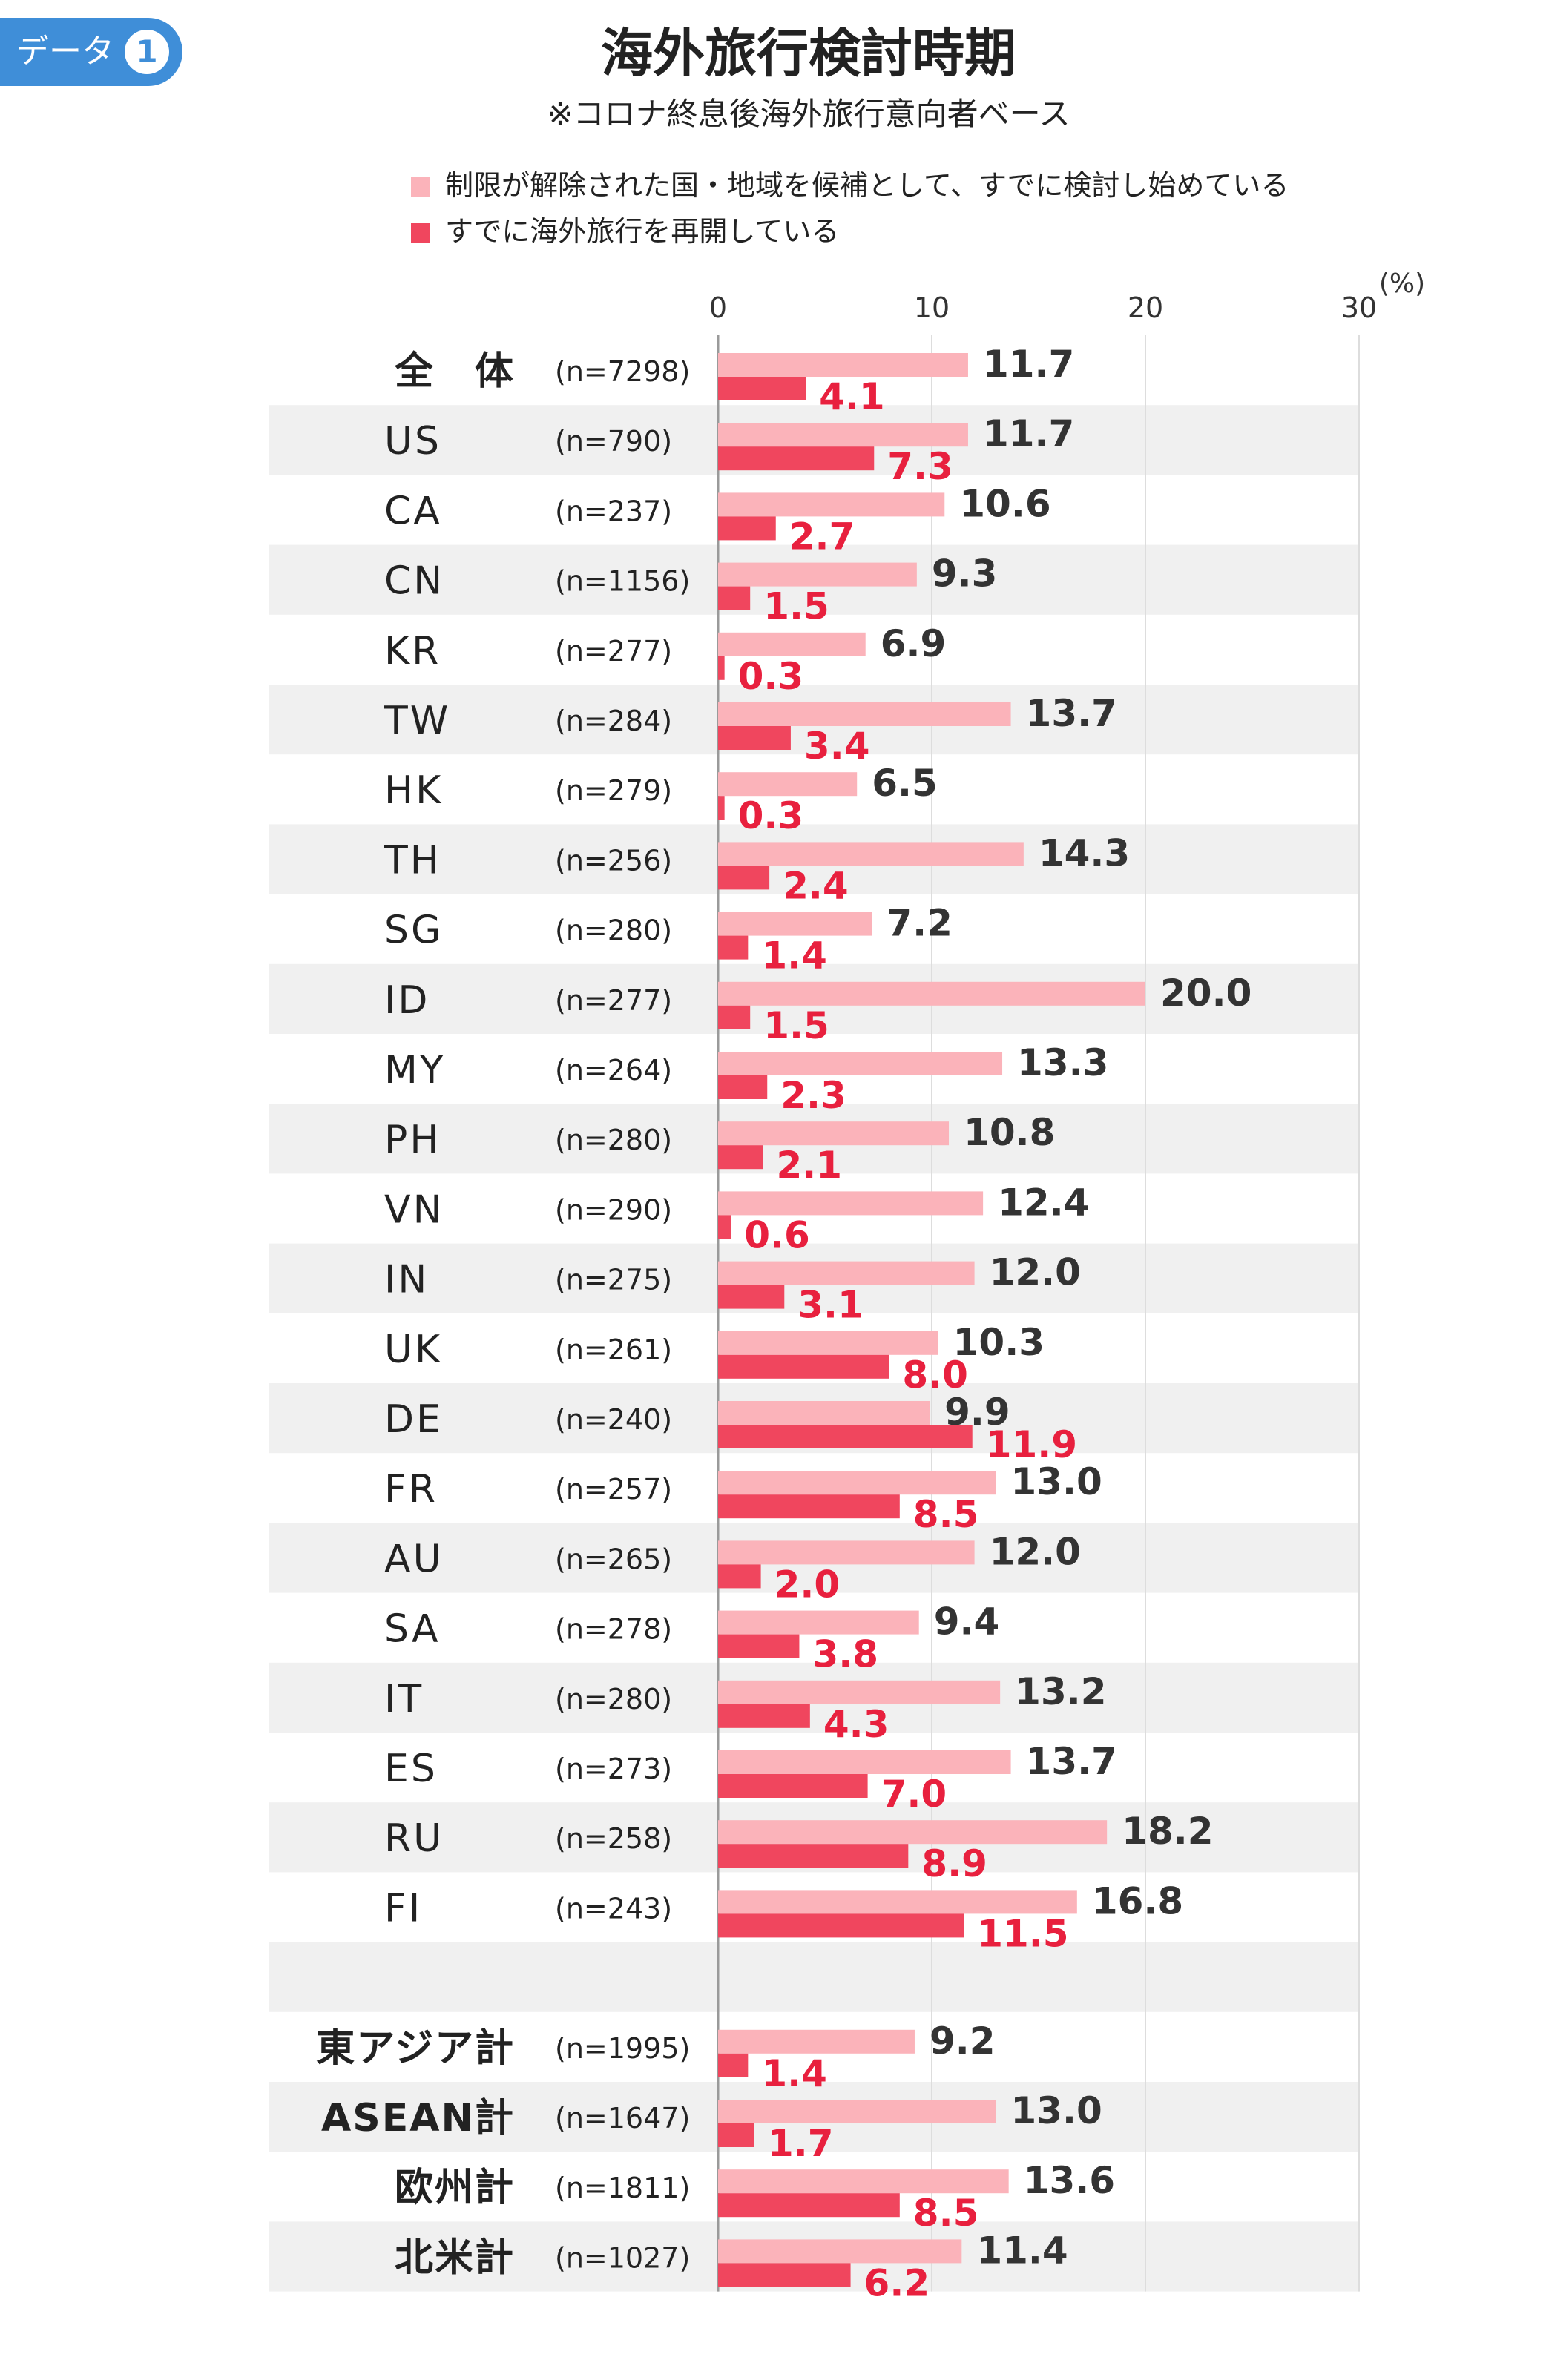 This screenshot has width=1546, height=2380. I want to click on value-label-resumed: 2.0, so click(807, 1585).